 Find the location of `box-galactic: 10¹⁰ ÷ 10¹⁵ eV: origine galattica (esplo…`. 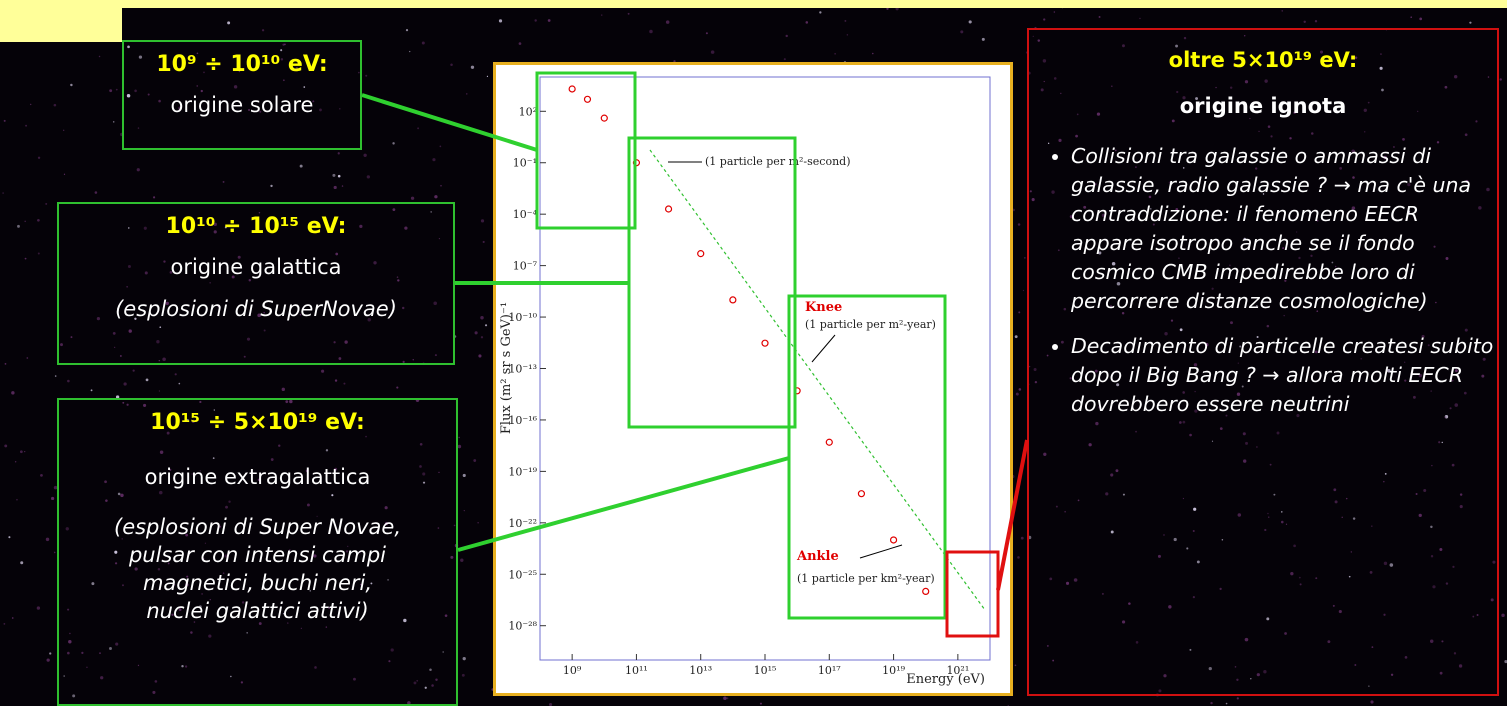

box-galactic: 10¹⁰ ÷ 10¹⁵ eV: origine galattica (esplo… is located at coordinates (256, 283).